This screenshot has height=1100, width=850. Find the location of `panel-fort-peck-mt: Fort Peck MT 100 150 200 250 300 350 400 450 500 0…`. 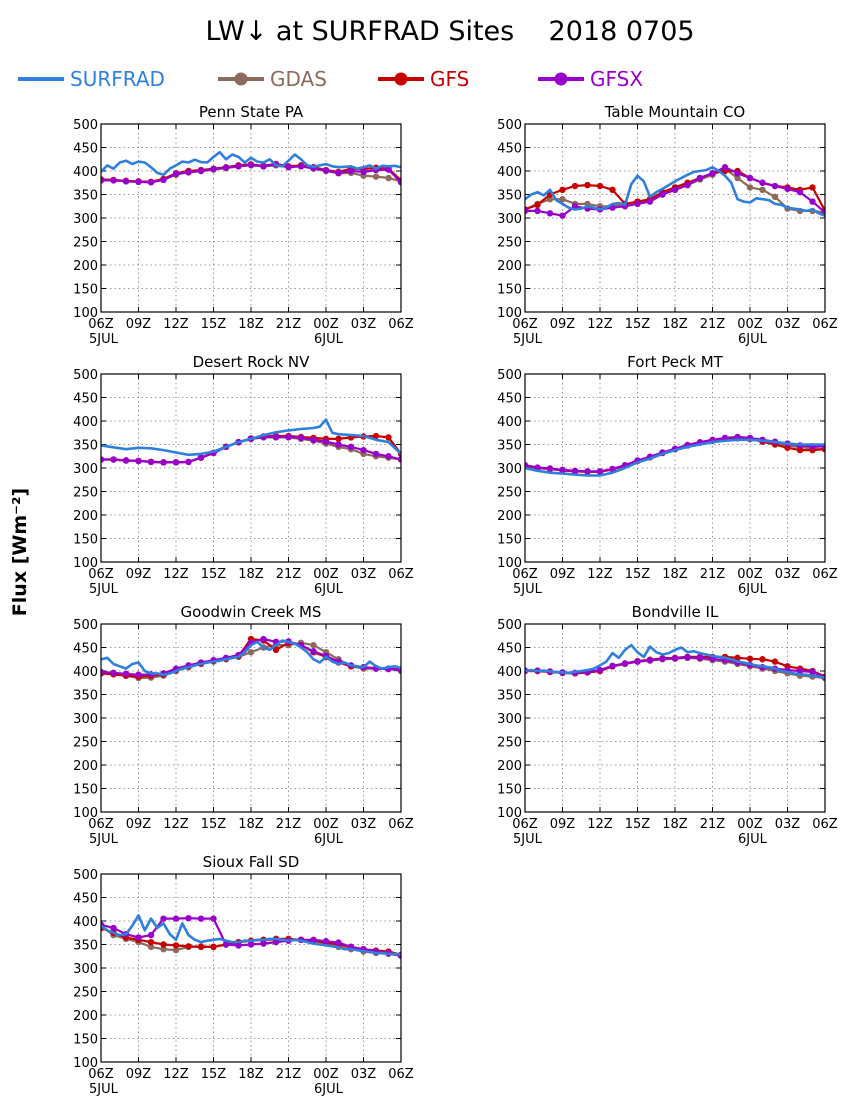

panel-fort-peck-mt: Fort Peck MT 100 150 200 250 300 350 400 450 500 0… is located at coordinates (667, 475).